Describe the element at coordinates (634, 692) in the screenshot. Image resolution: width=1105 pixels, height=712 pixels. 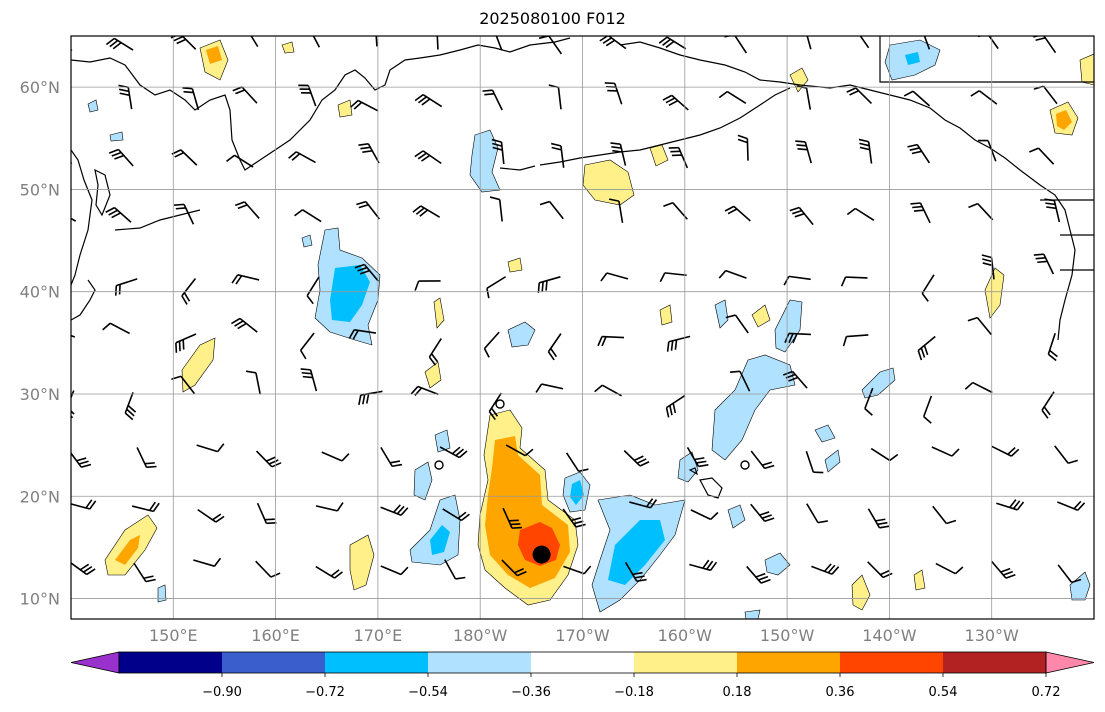
I see `colorbar-tick-label: −0.18` at that location.